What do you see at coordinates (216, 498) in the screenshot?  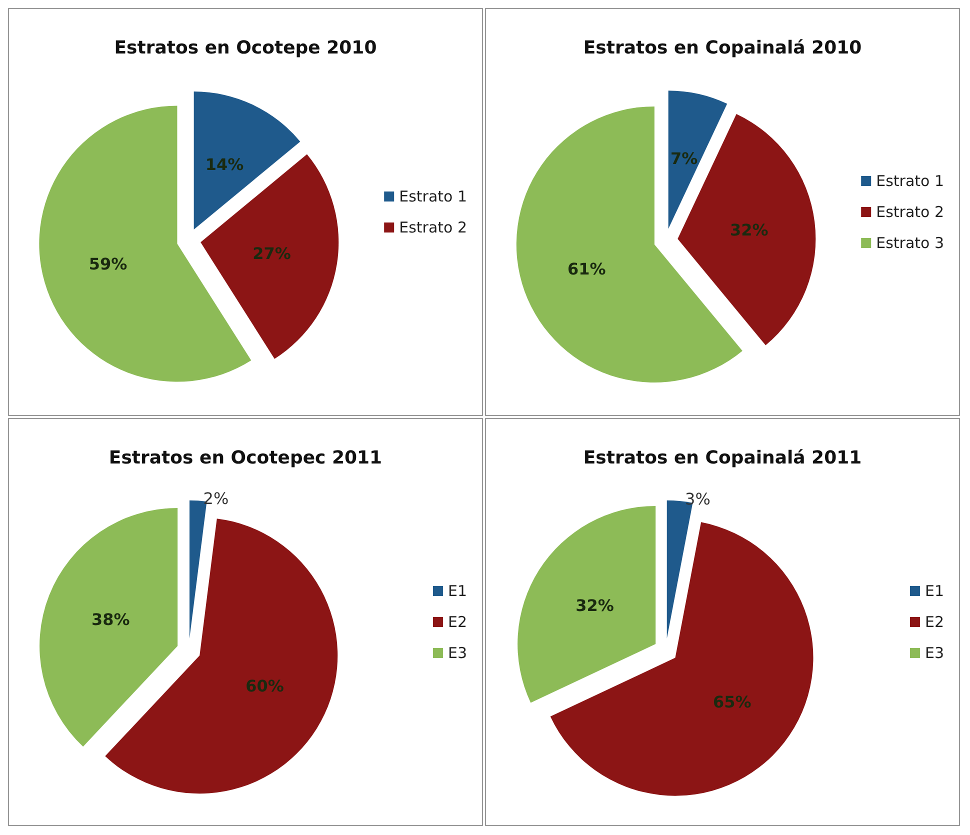 I see `data-label: 2%` at bounding box center [216, 498].